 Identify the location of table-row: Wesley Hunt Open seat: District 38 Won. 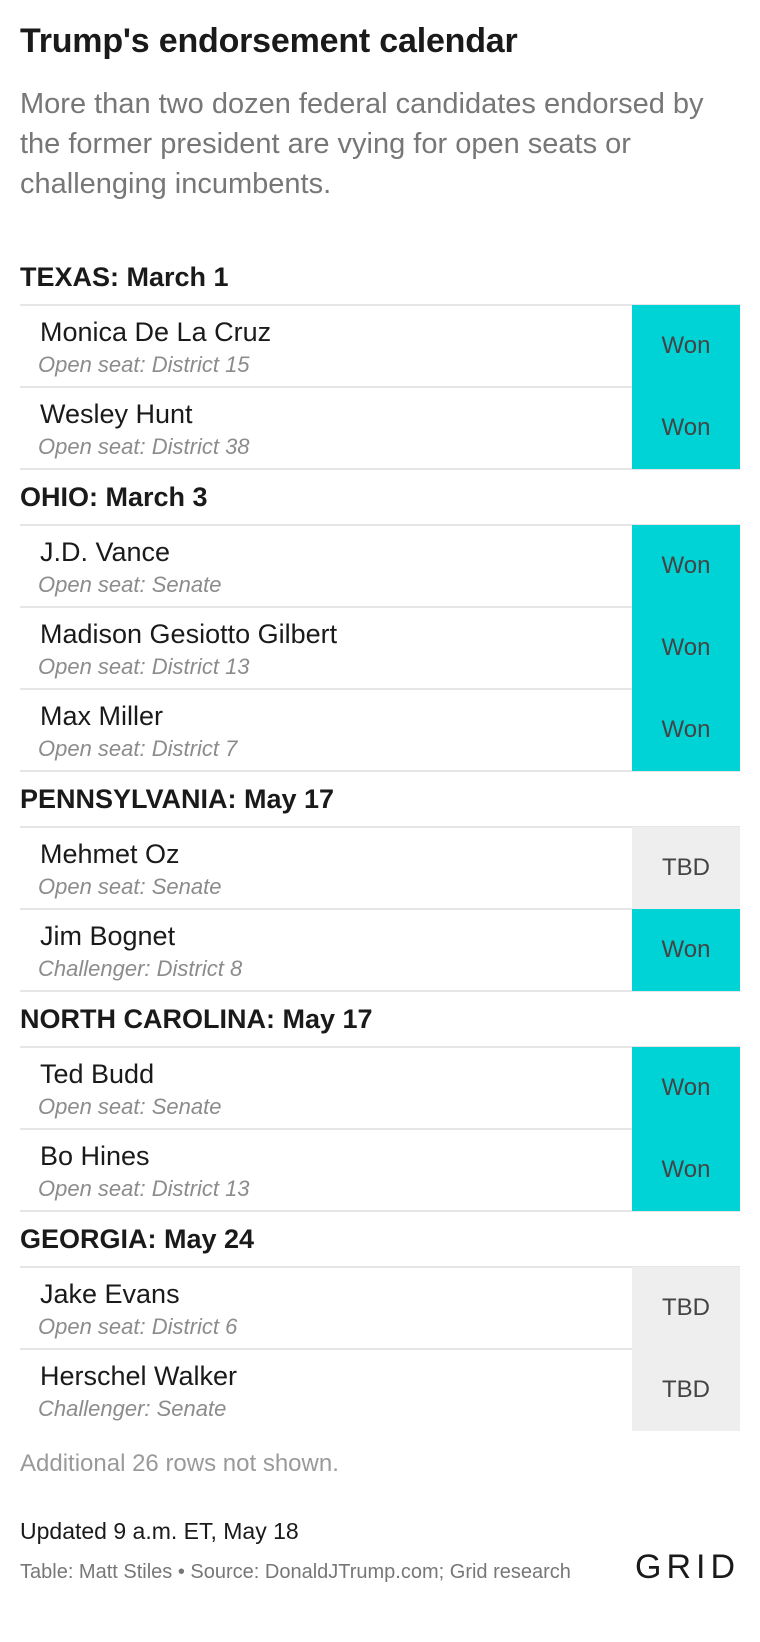
(380, 428).